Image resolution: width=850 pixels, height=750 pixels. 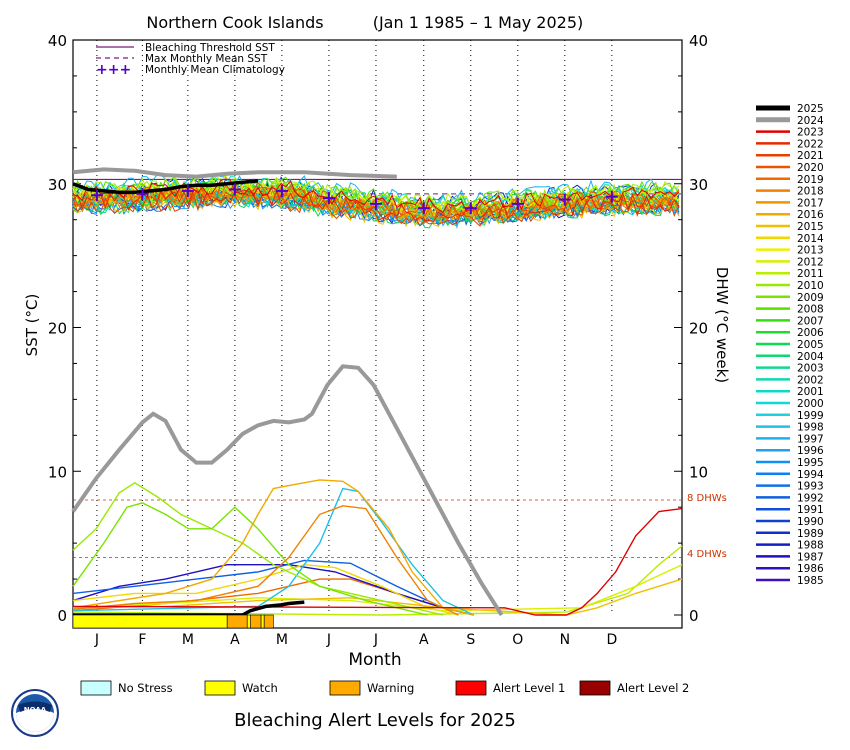 I want to click on dhw-line-1998, so click(x=273, y=551).